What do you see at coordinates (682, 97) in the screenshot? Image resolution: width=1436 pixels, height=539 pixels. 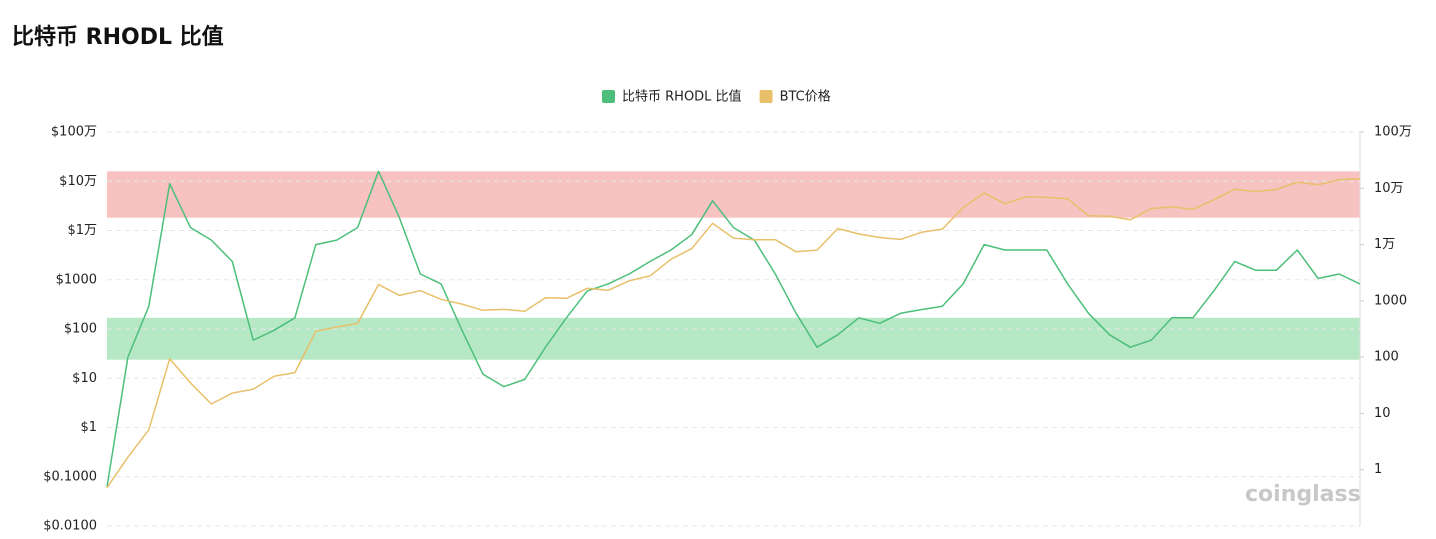 I see `legend-label: 比特币 RHODL 比值` at bounding box center [682, 97].